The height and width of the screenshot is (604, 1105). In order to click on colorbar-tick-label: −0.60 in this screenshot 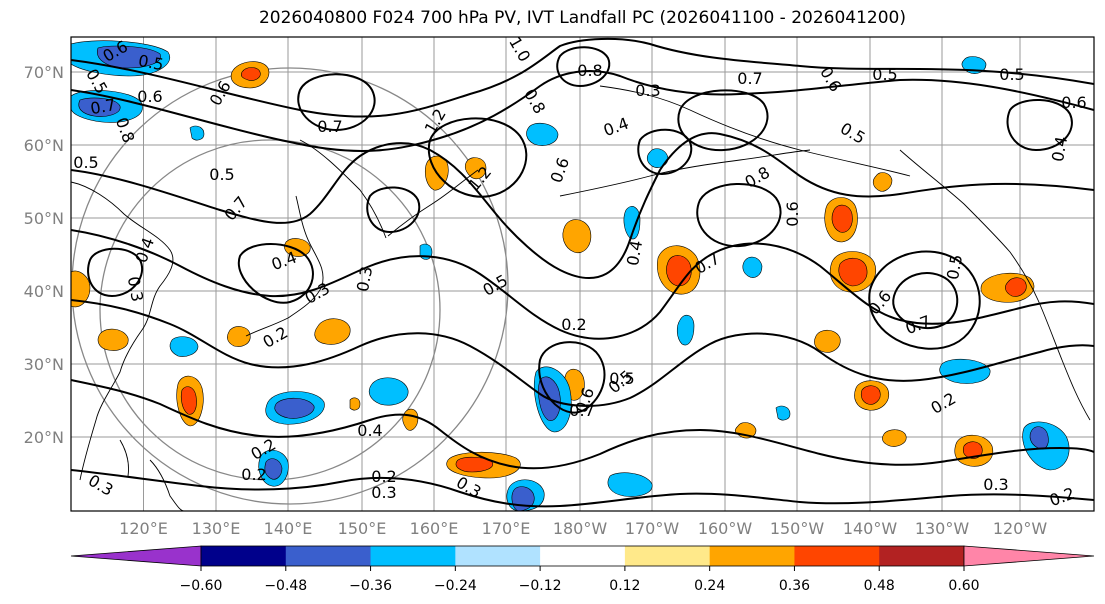, I will do `click(201, 586)`.